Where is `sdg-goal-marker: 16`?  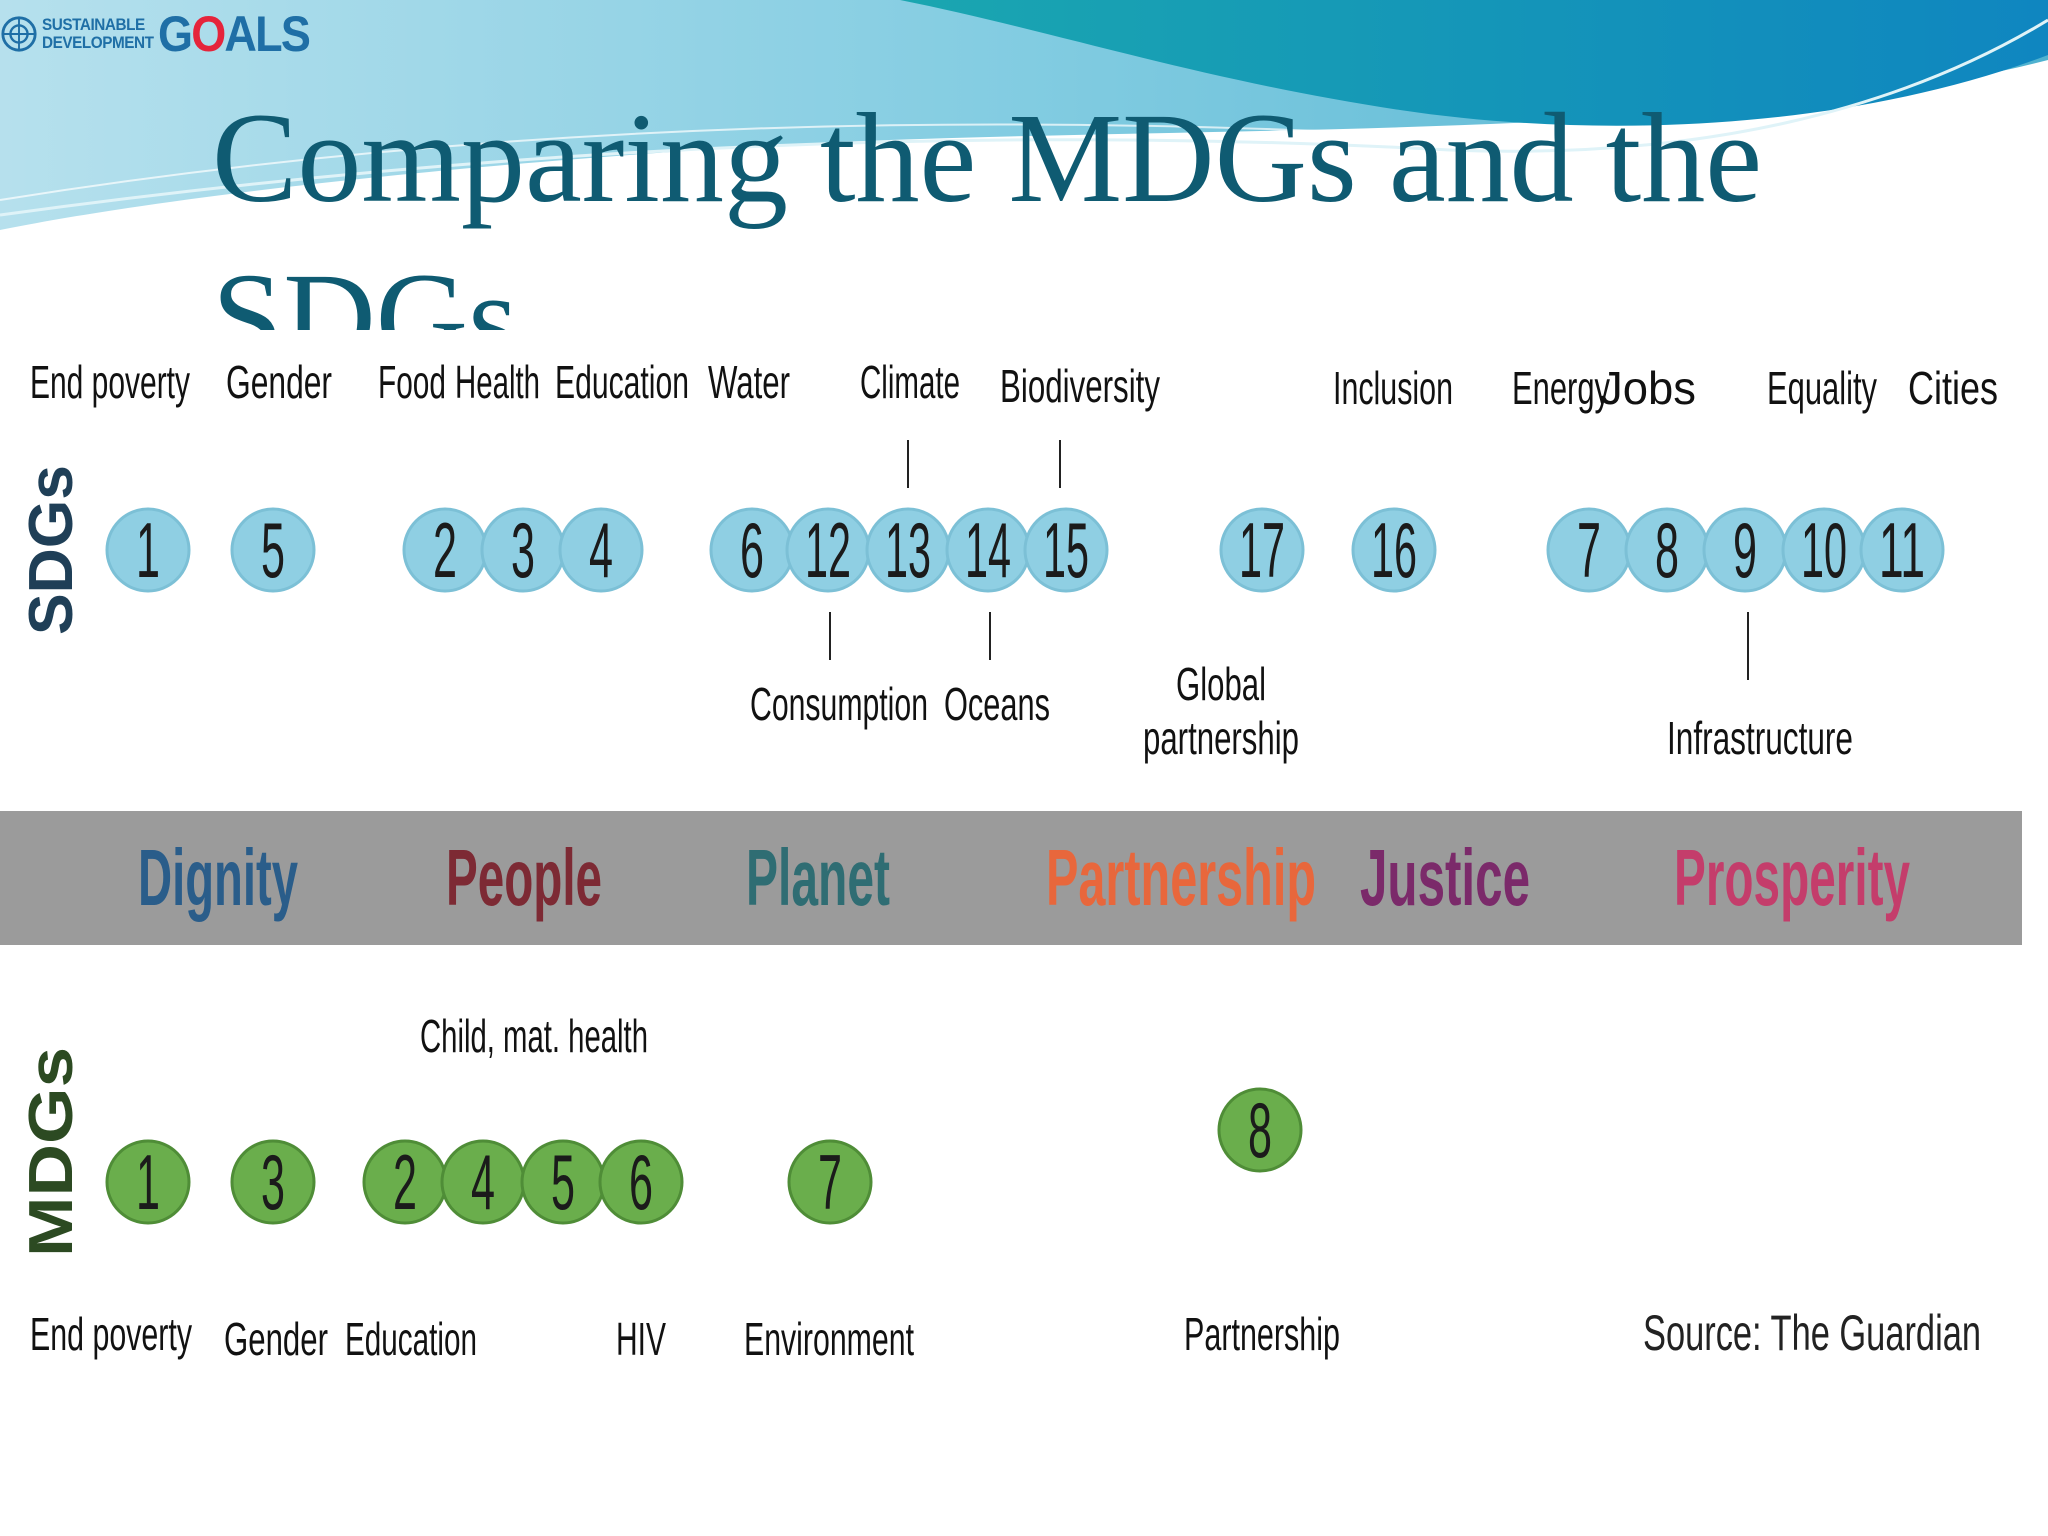
sdg-goal-marker: 16 is located at coordinates (1394, 550).